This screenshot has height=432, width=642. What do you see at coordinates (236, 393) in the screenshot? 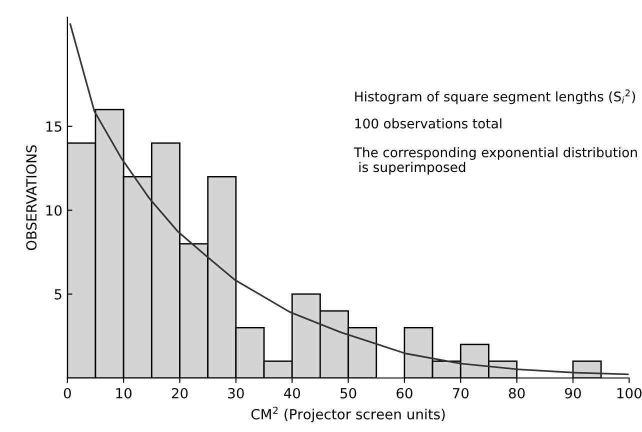
I see `x-tick-label: 30` at bounding box center [236, 393].